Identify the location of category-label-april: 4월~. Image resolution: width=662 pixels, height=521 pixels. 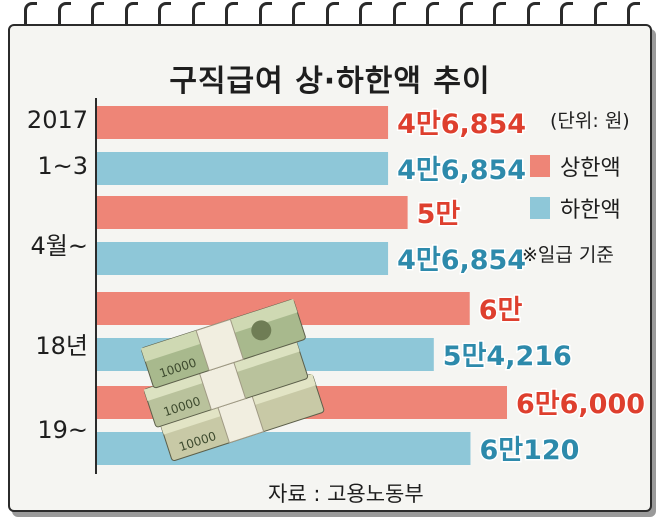
(59, 246).